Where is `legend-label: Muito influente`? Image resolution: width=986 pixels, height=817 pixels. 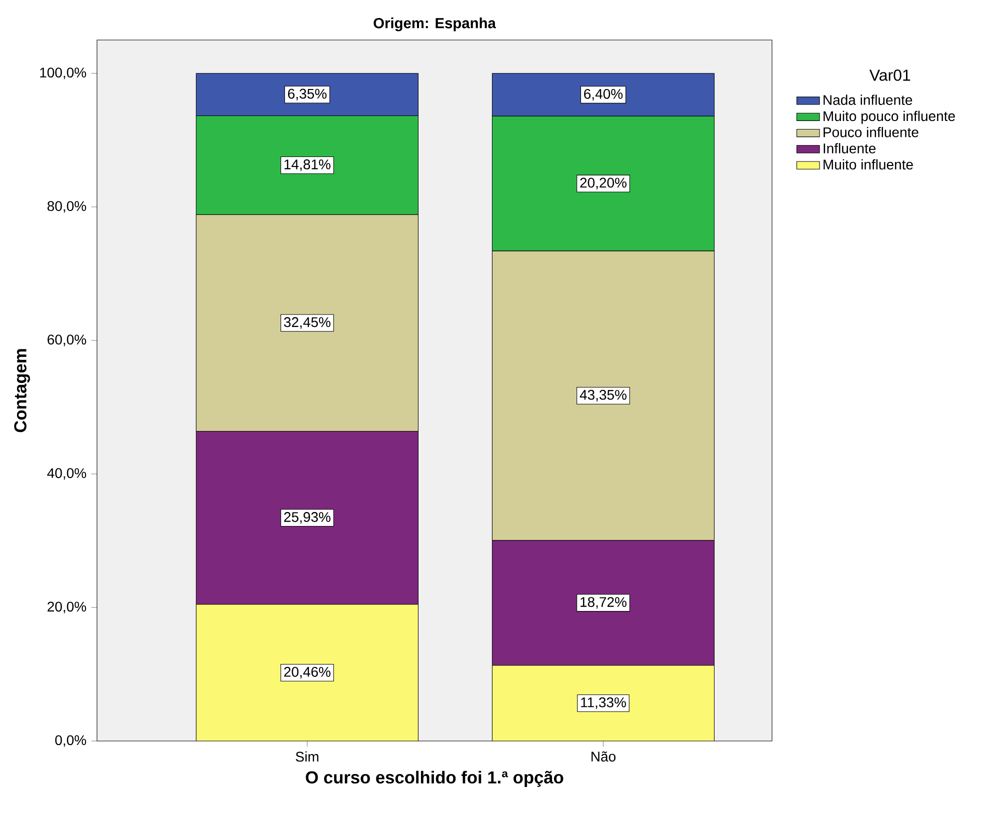
legend-label: Muito influente is located at coordinates (868, 164).